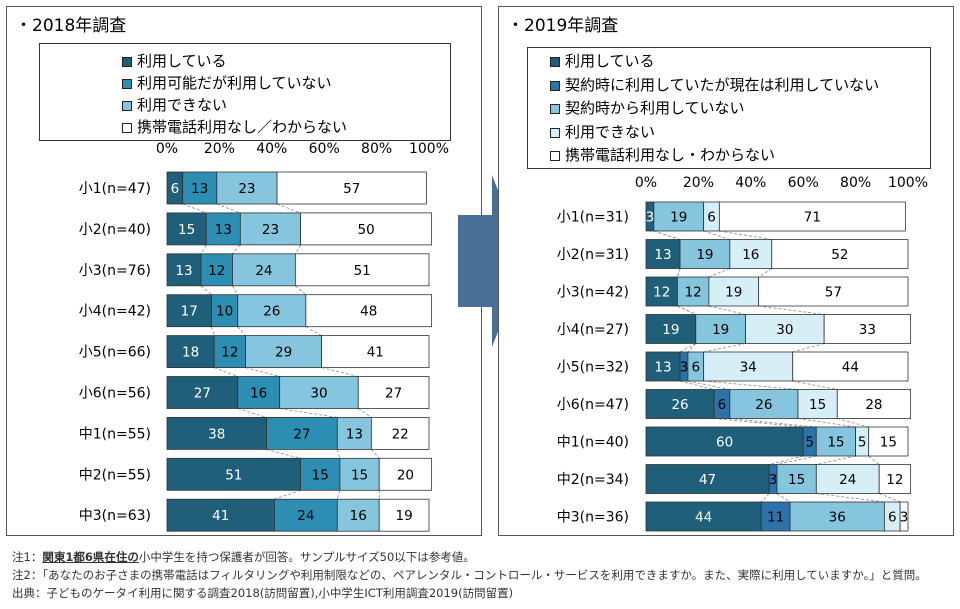  Describe the element at coordinates (429, 149) in the screenshot. I see `x-tick-label: 100%` at that location.